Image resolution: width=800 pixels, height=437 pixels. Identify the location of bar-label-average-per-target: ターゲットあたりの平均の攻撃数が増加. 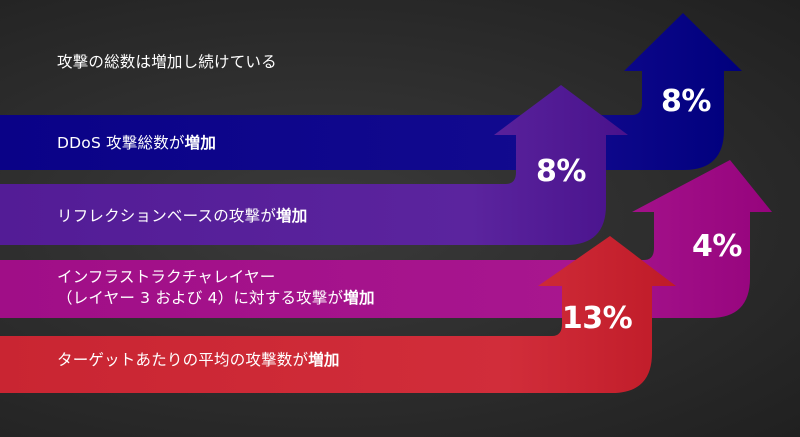
(198, 360).